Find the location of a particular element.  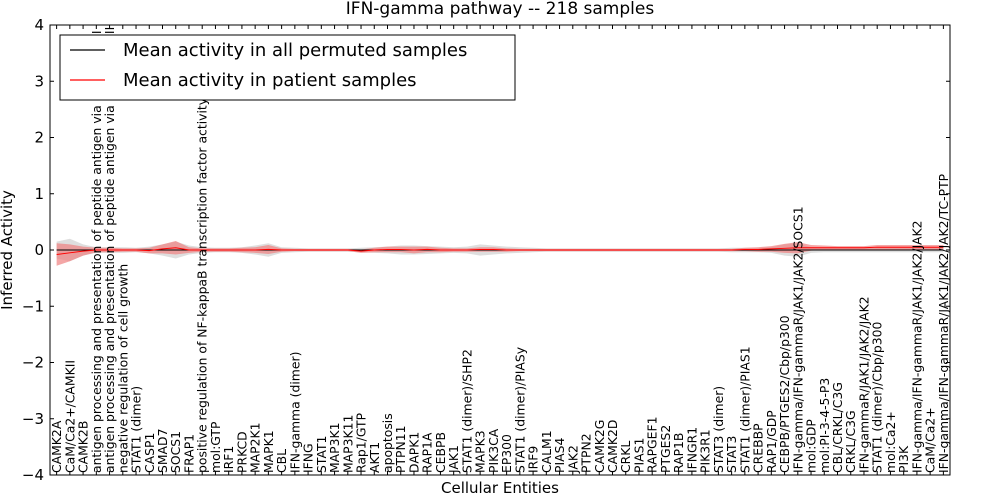

x-tick-label: STAT3 is located at coordinates (731, 454).